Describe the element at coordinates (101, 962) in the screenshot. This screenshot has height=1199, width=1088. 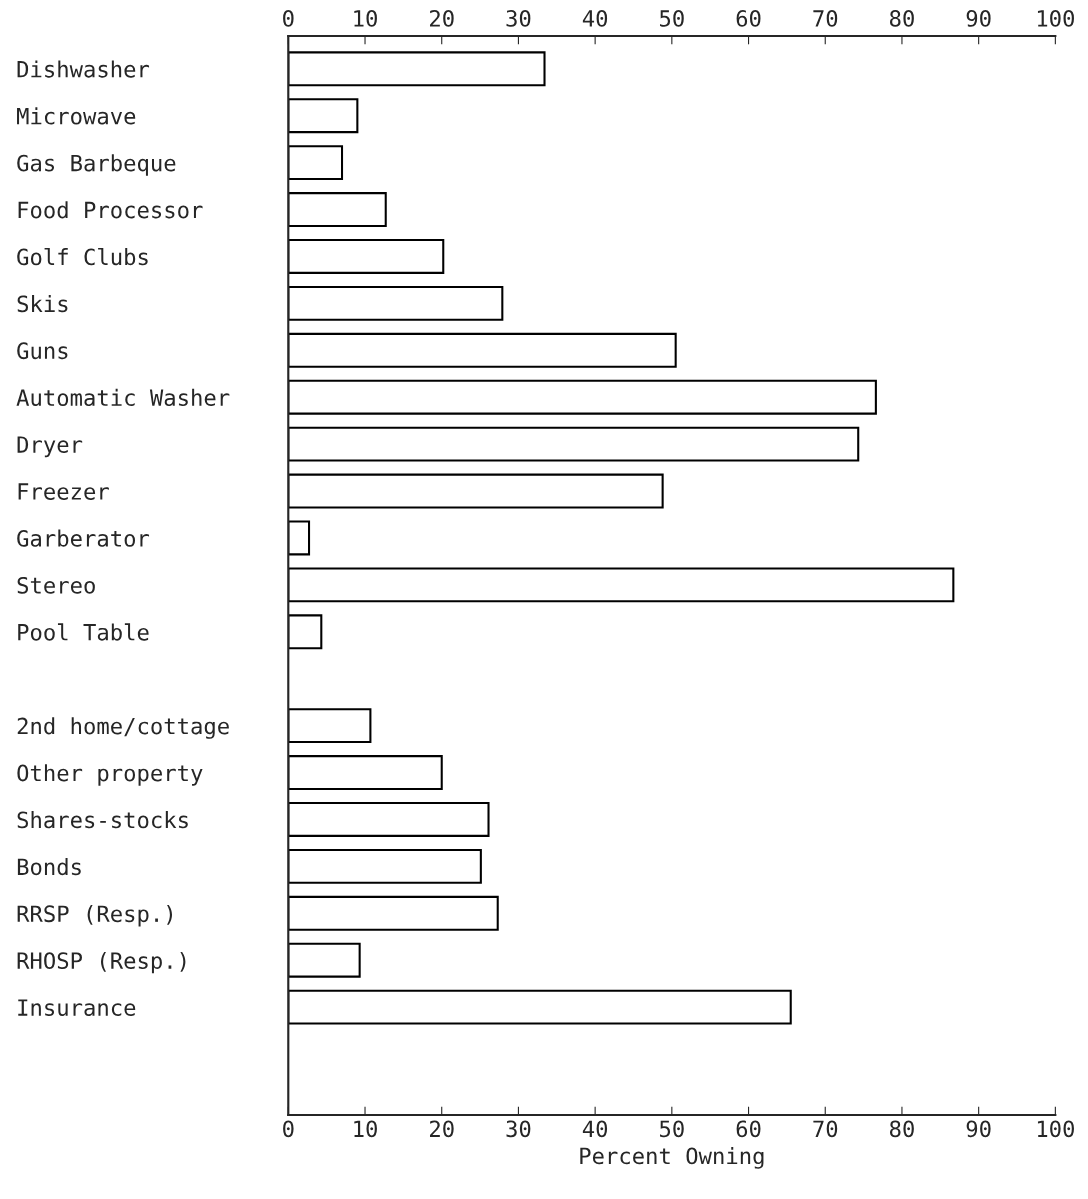
I see `y-tick-label: RHOSP (Resp.)` at that location.